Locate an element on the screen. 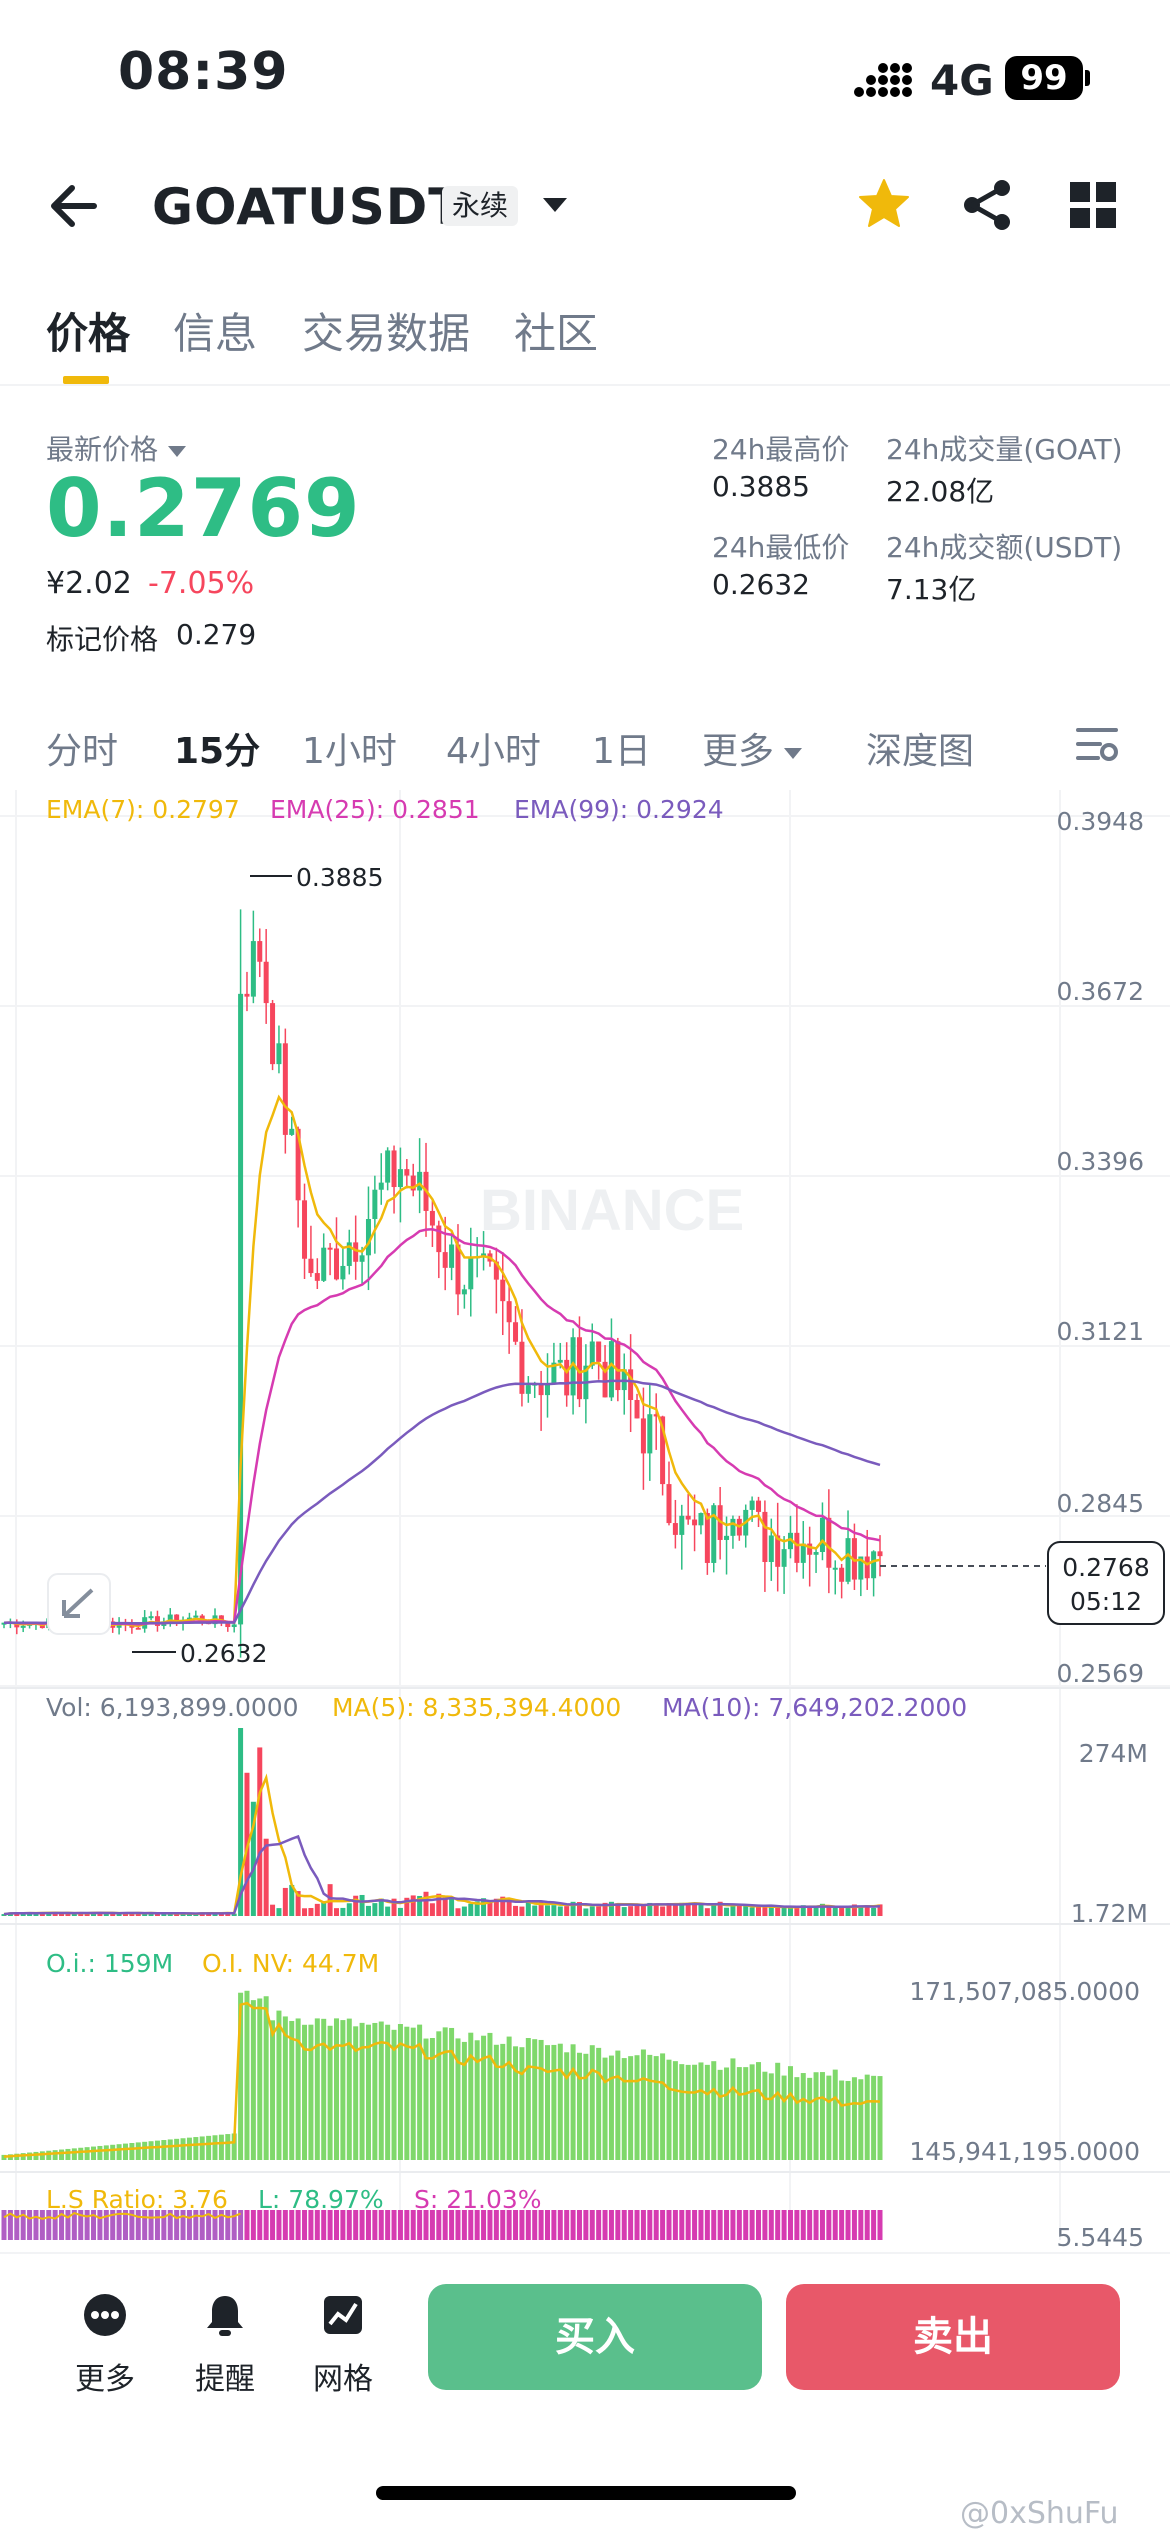 The image size is (1170, 2532). back-arrow-icon is located at coordinates (76, 206).